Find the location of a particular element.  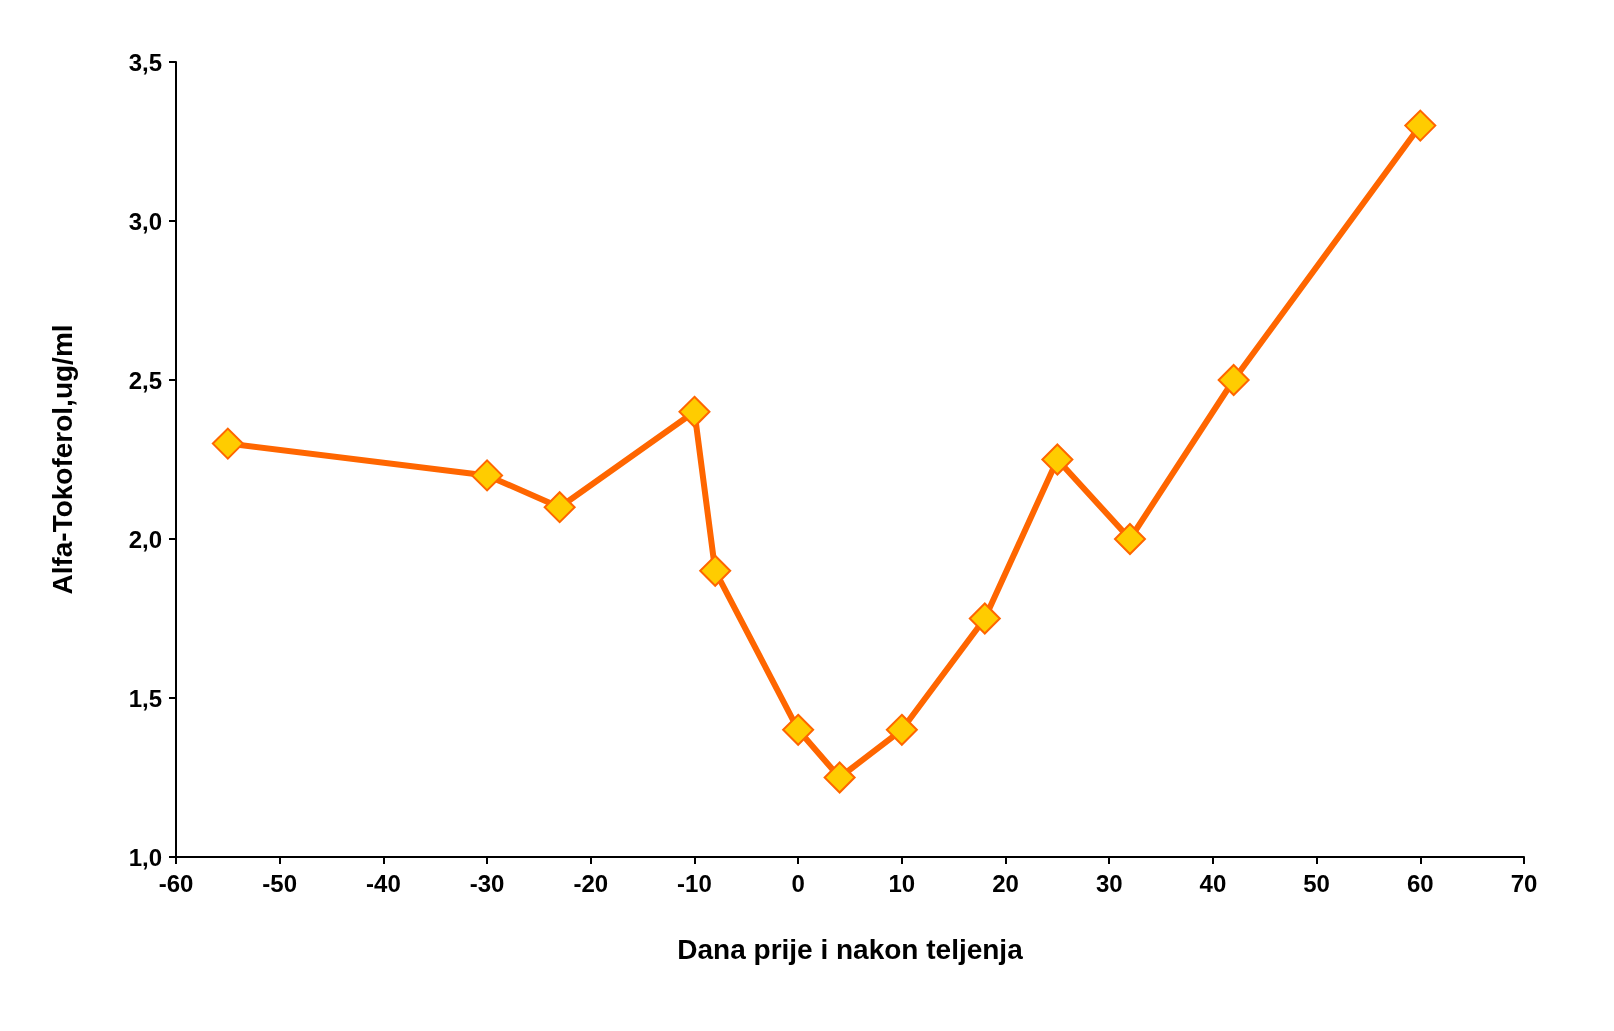

x-tick-label: 20 is located at coordinates (1005, 883).